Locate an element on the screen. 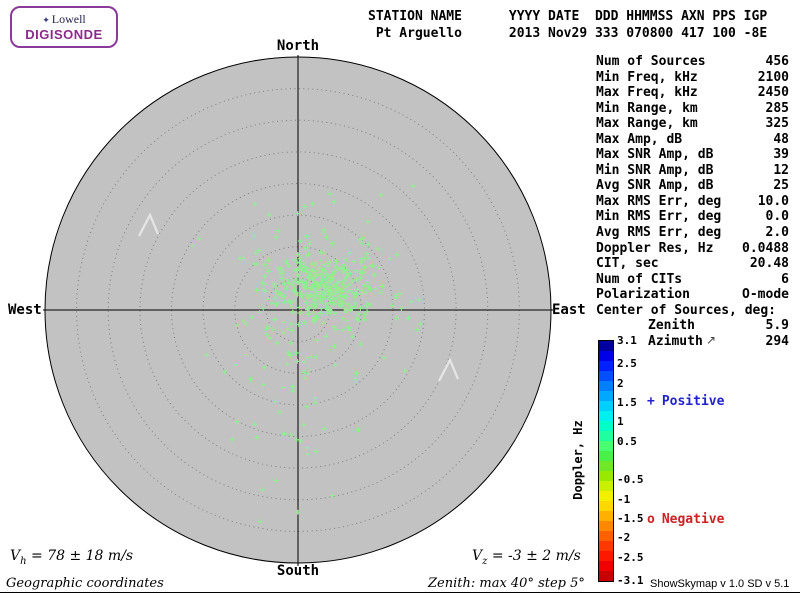  compass-west-label: West is located at coordinates (25, 310).